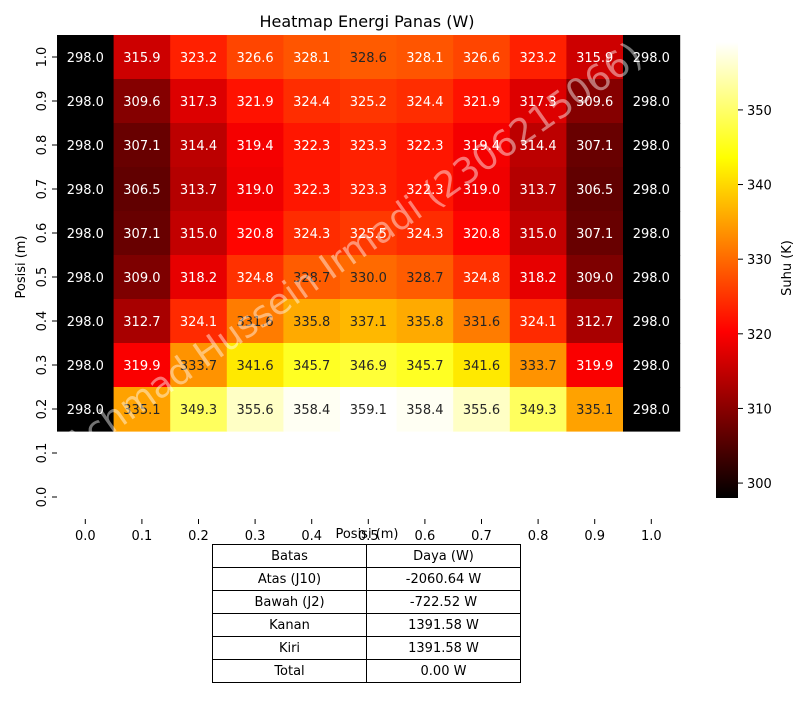 The height and width of the screenshot is (701, 804). What do you see at coordinates (289, 648) in the screenshot?
I see `table-cell: Kiri` at bounding box center [289, 648].